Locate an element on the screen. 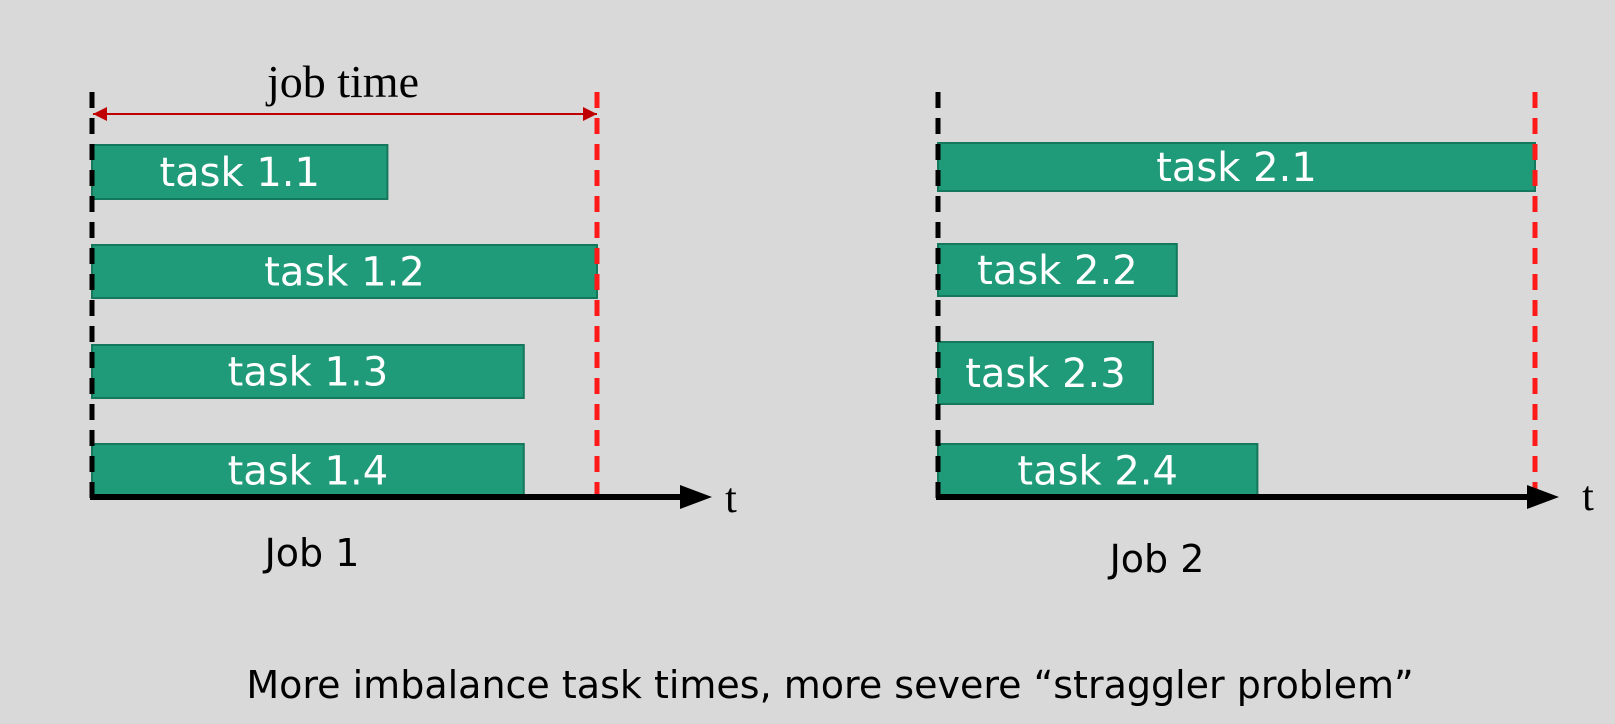 This screenshot has height=724, width=1615. task-label-1-3: task 1.3 is located at coordinates (308, 373).